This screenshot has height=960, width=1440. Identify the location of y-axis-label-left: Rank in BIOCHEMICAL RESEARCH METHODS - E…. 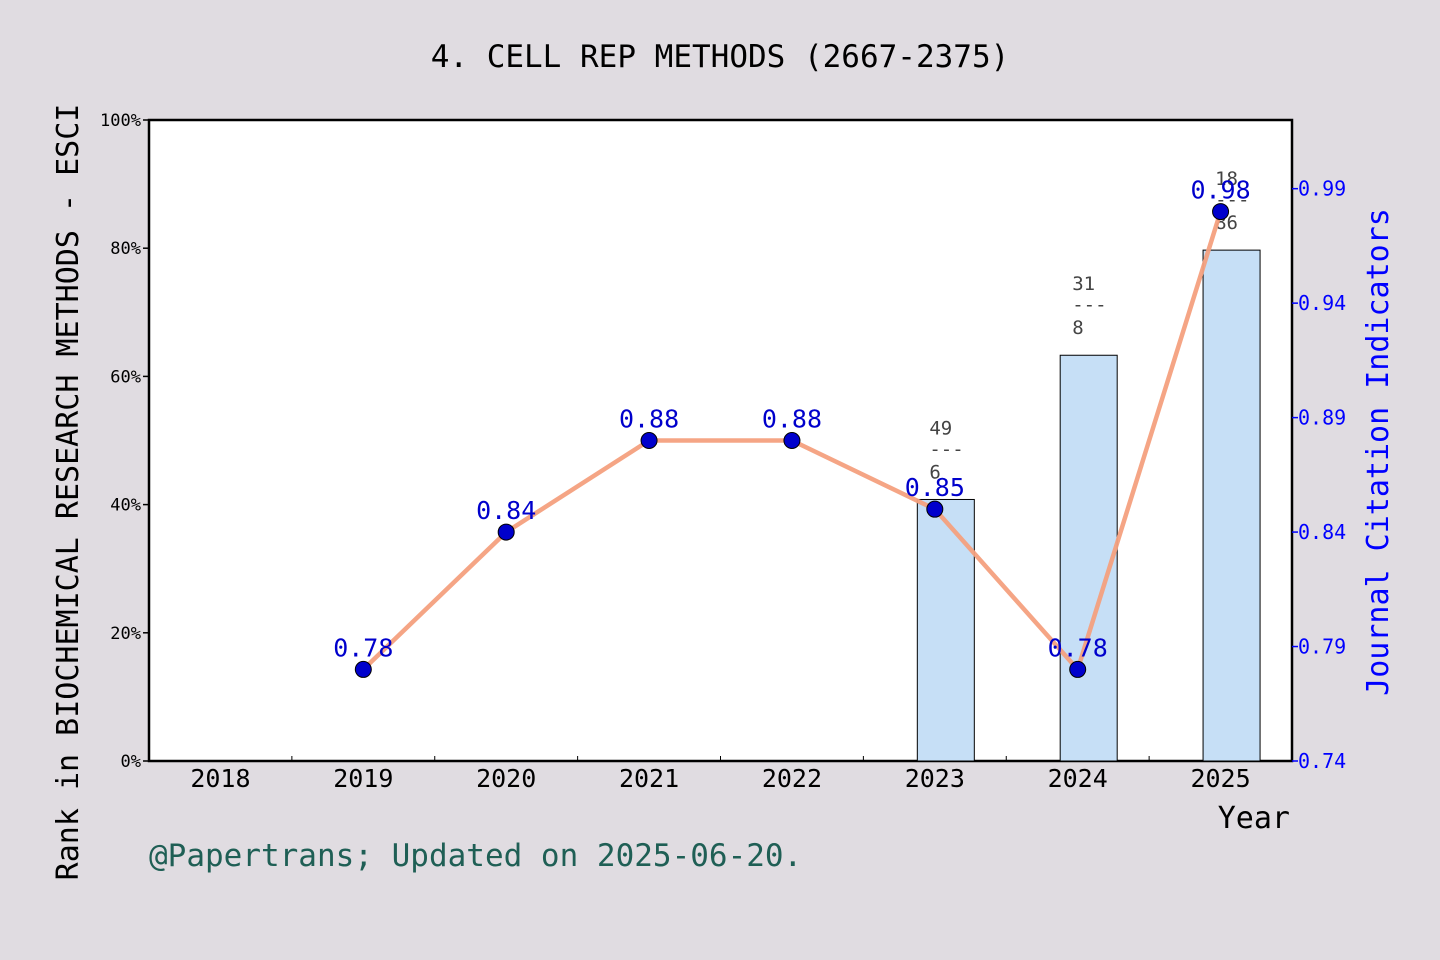
(68, 492).